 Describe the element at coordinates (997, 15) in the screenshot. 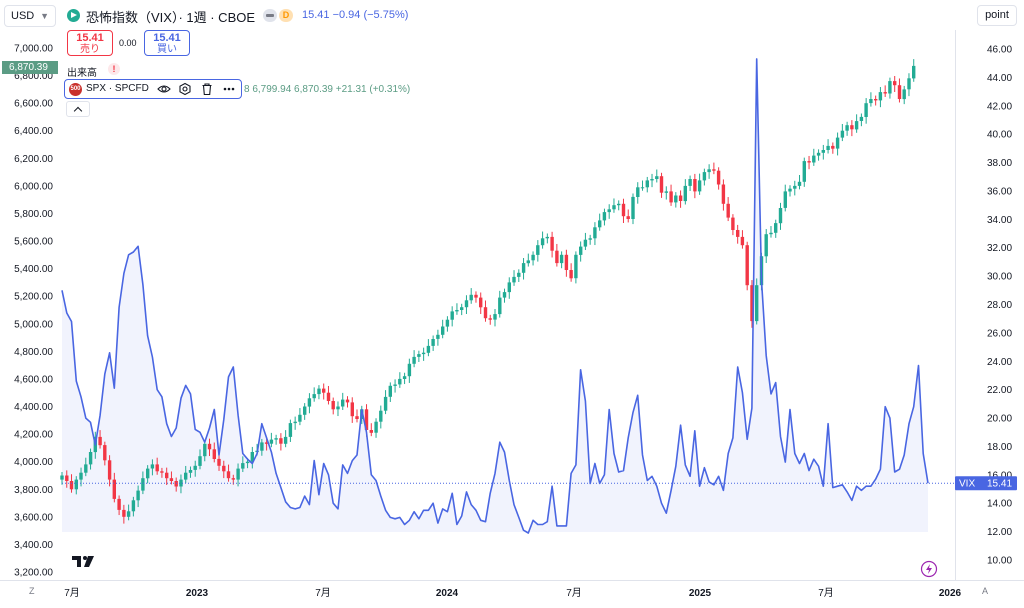

I see `unit-selector: point` at that location.